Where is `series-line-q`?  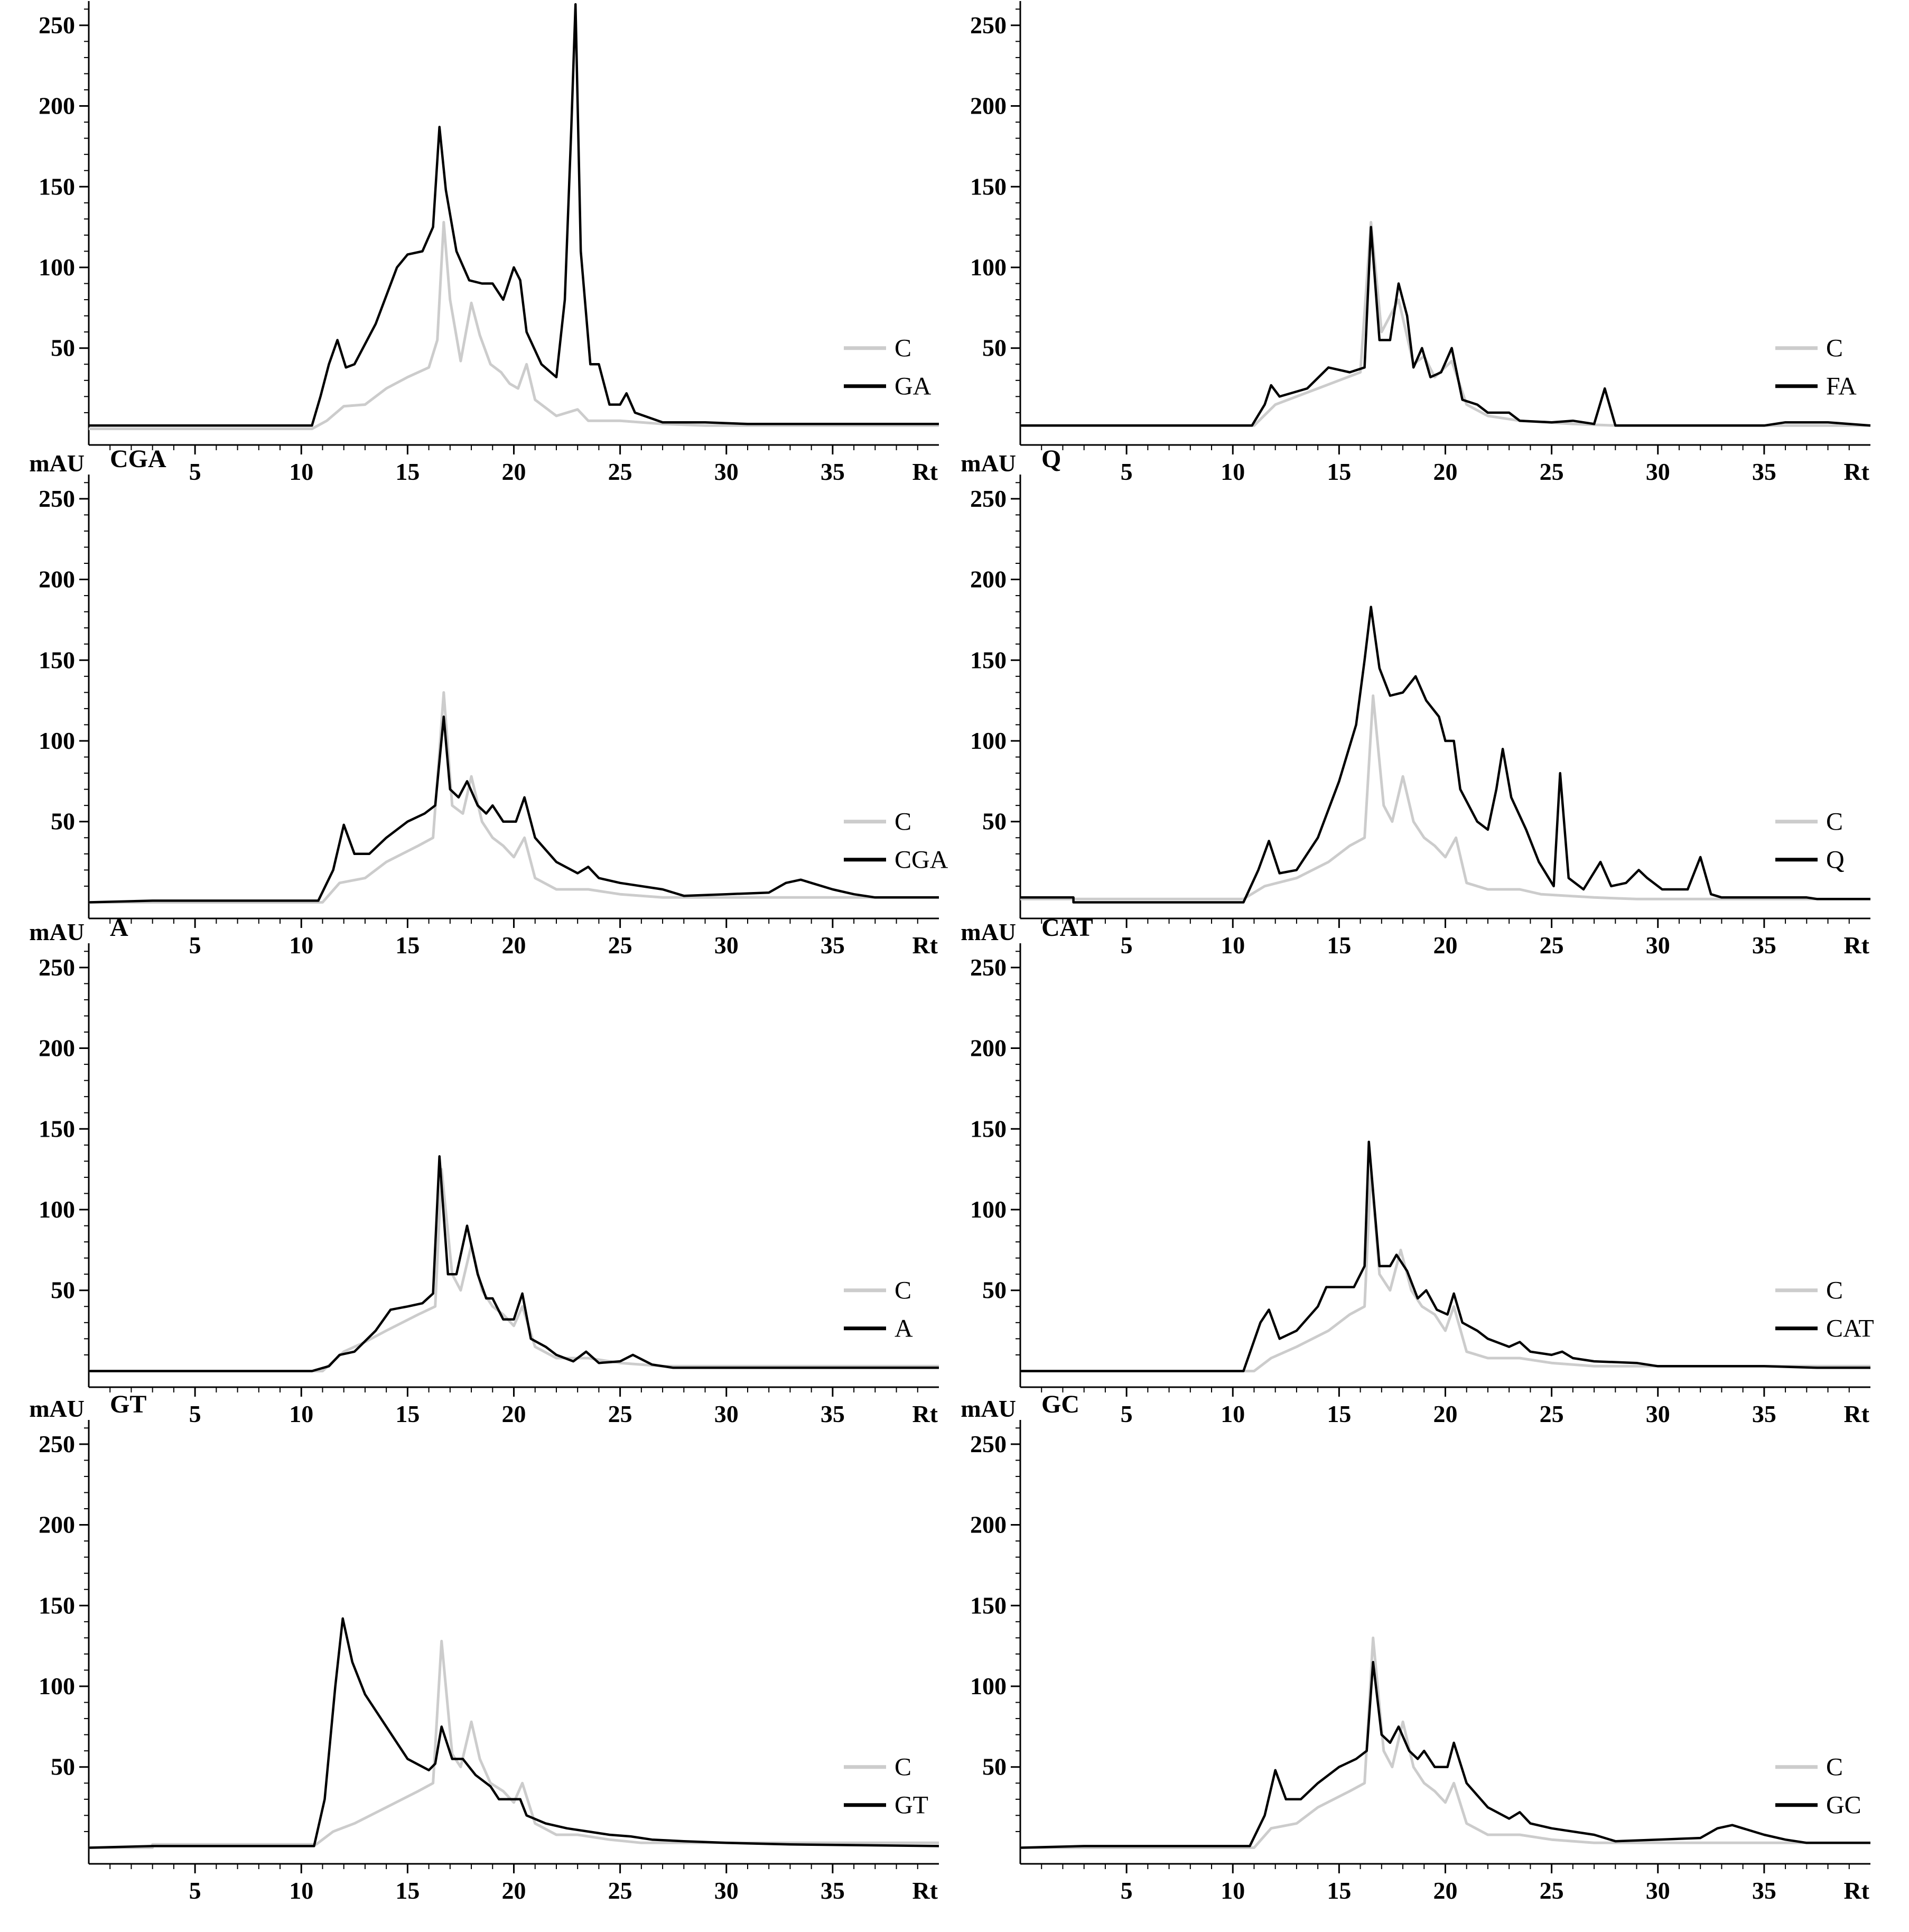
series-line-q is located at coordinates (1445, 755).